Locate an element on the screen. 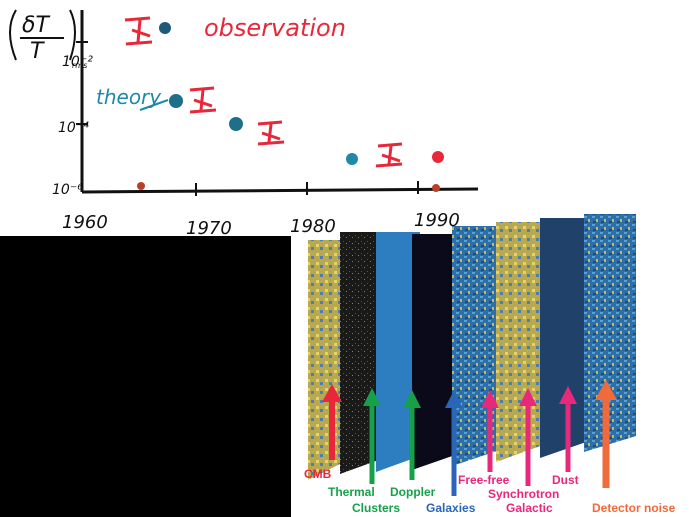  y-axis-label: δT T rms is located at coordinates (48, 39).